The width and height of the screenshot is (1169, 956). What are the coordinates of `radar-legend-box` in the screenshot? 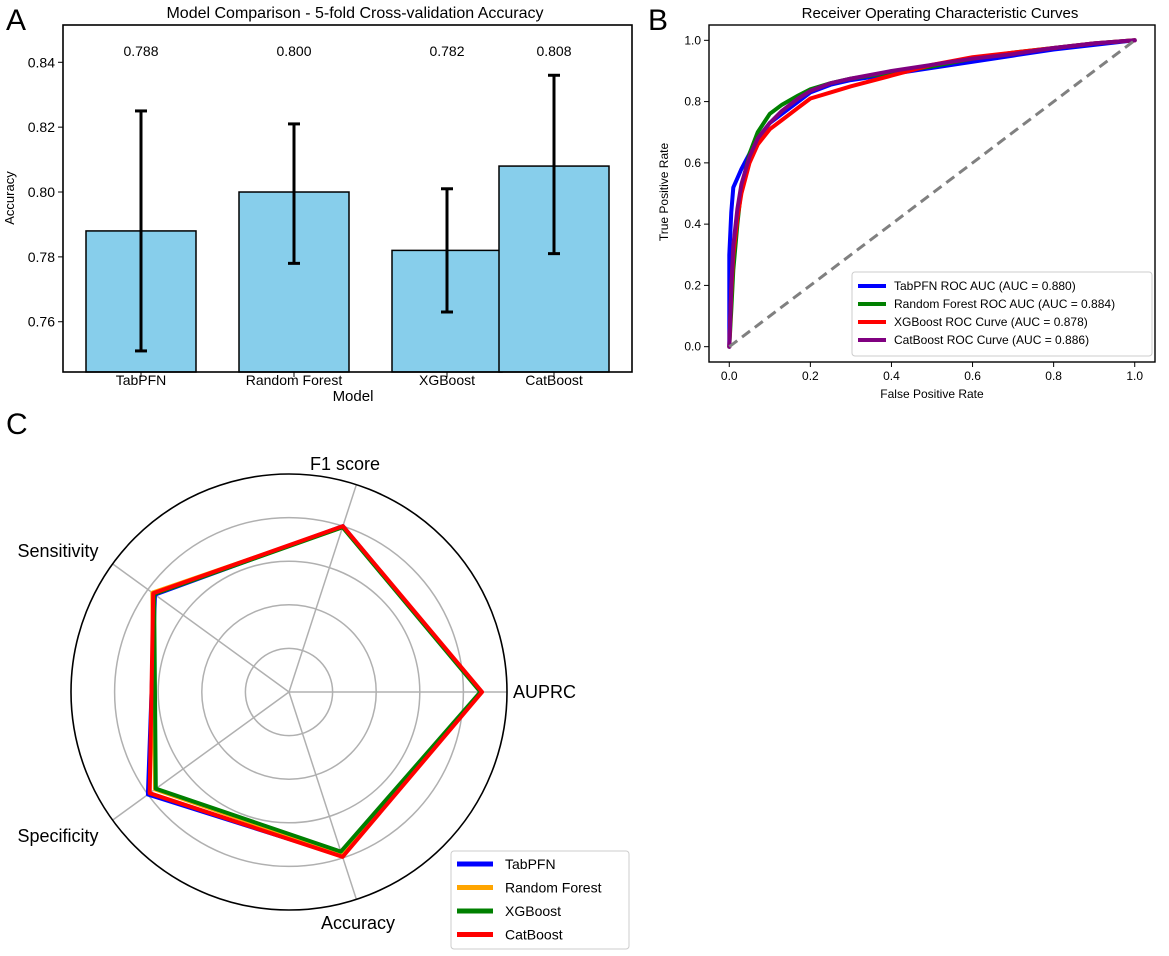 It's located at (540, 900).